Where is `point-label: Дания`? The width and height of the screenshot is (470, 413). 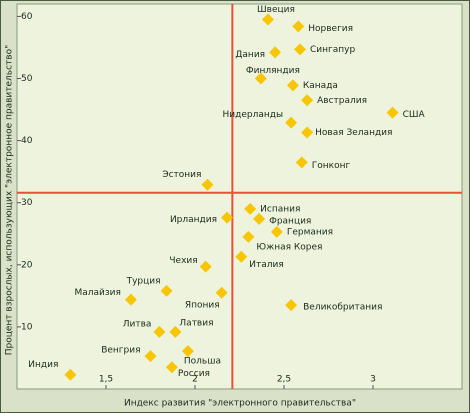 point-label: Дания is located at coordinates (250, 55).